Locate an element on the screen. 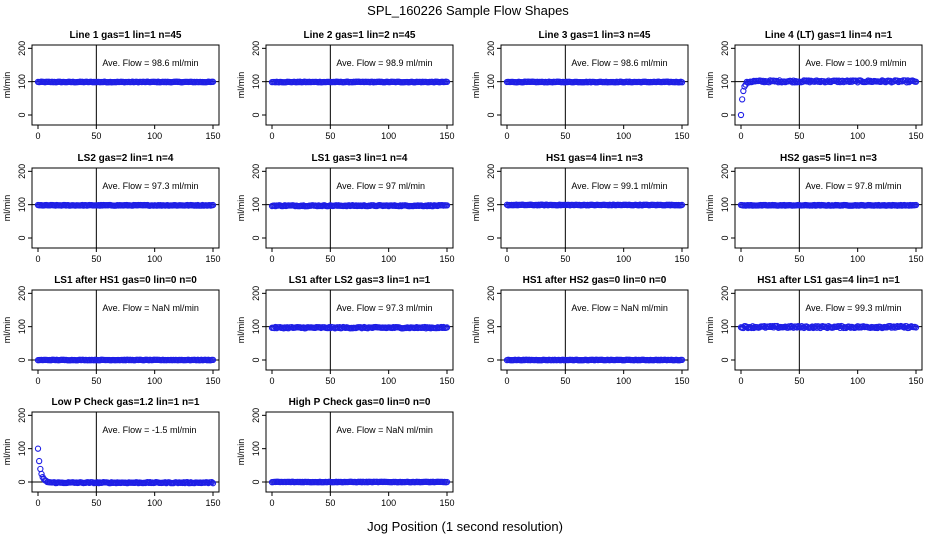  panel-title: Line 4 (LT) gas=1 lin=4 n=1 is located at coordinates (829, 35).